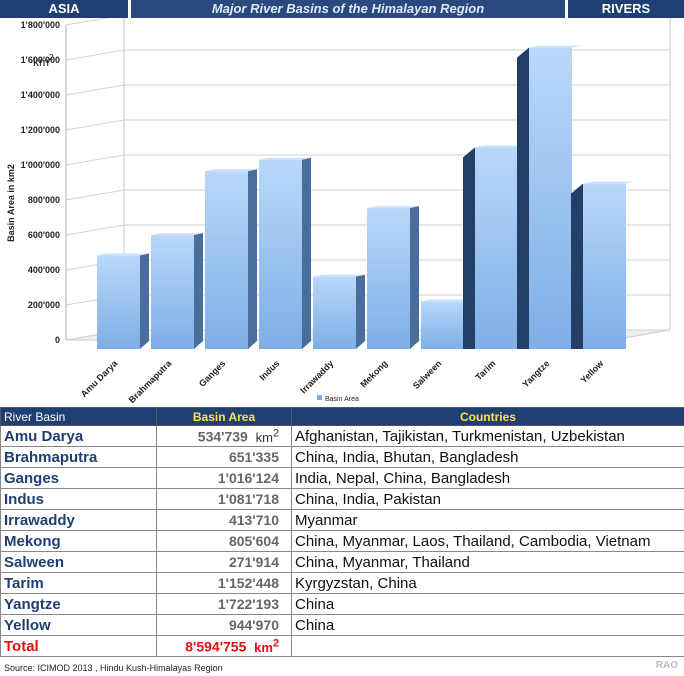 This screenshot has width=684, height=676. I want to click on total-countries, so click(487, 646).